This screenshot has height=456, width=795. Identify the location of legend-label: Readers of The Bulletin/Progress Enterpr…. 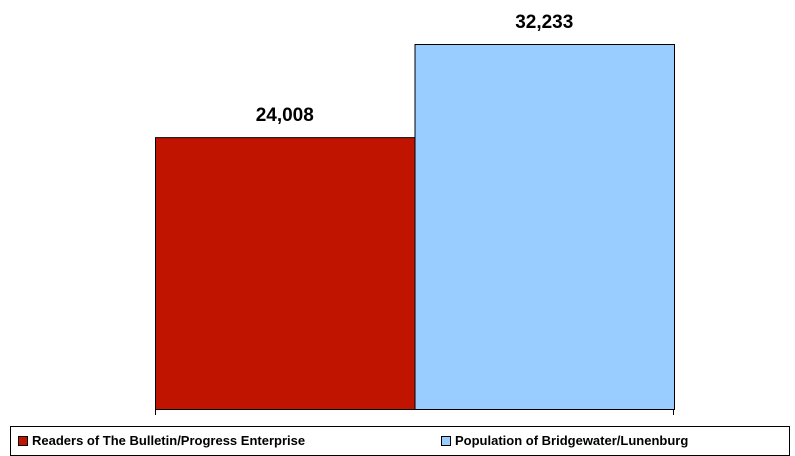
(168, 440).